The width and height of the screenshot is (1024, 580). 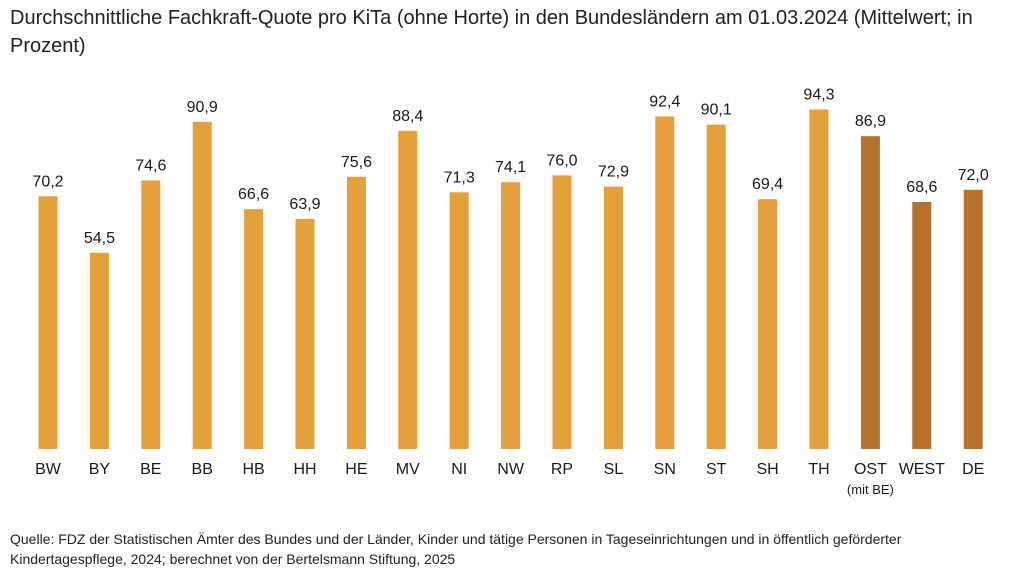 I want to click on bar-rp, so click(x=562, y=312).